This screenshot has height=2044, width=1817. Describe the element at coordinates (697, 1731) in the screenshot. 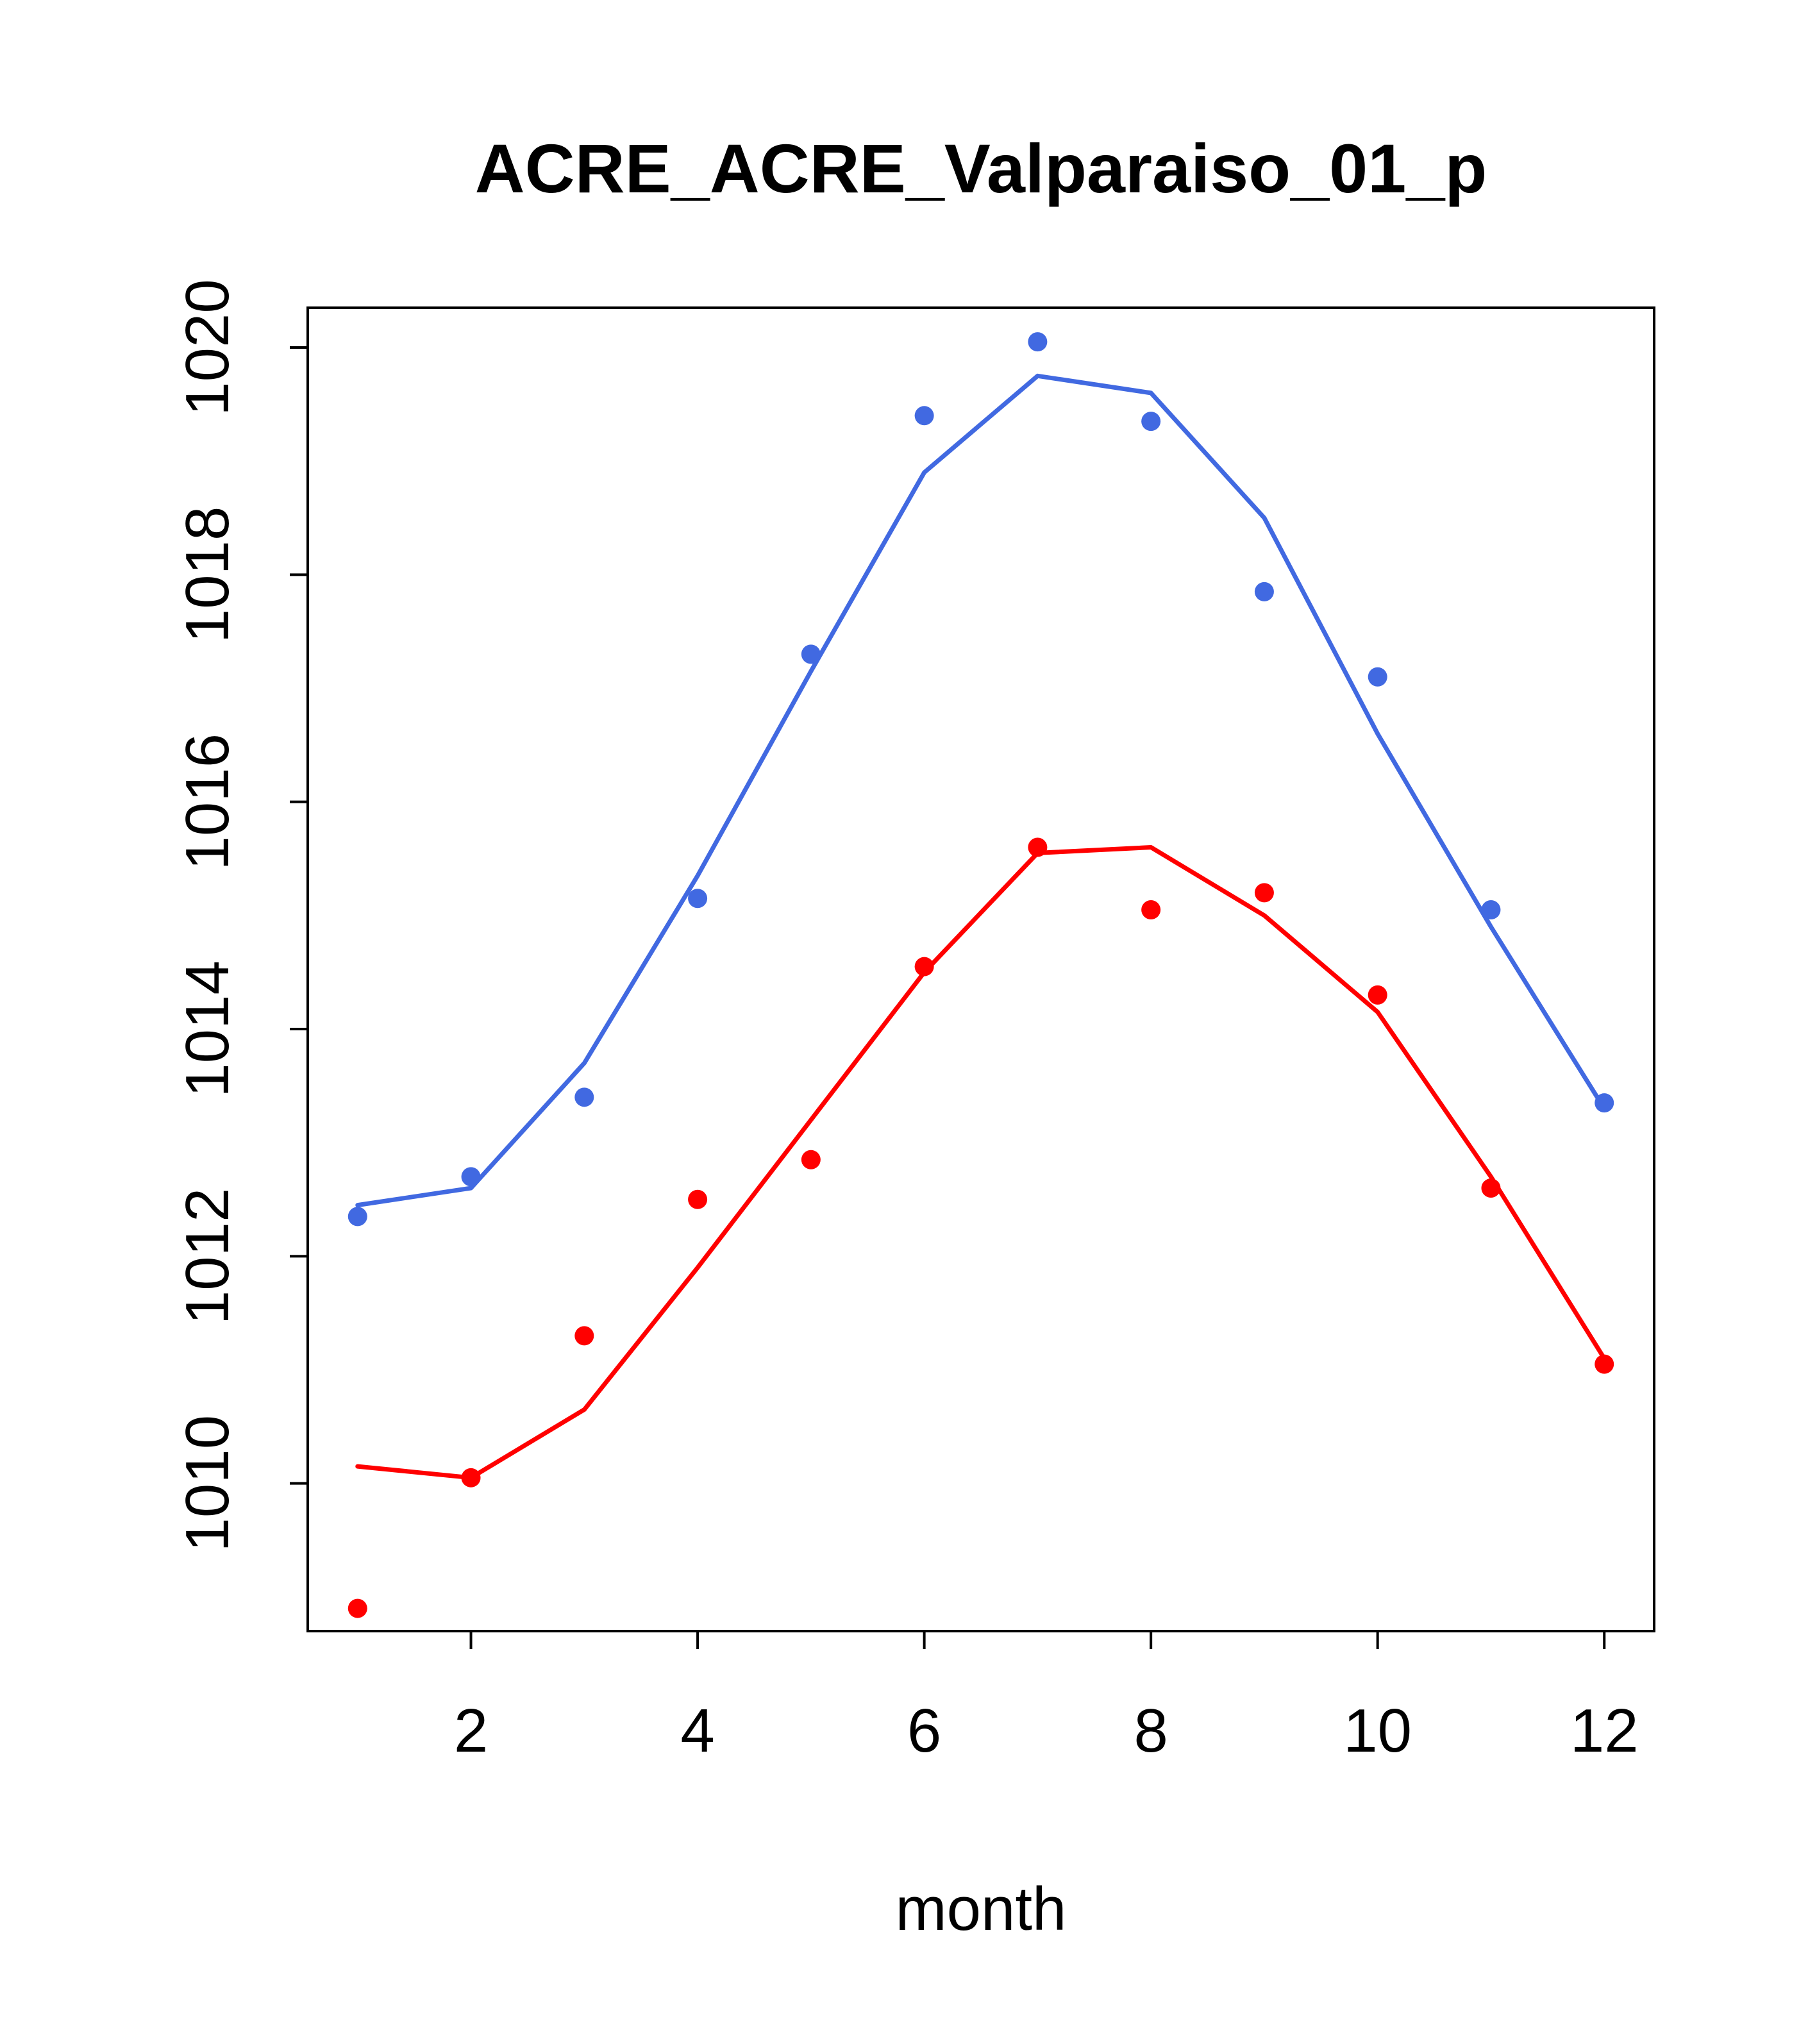

I see `x-tick-label: 4` at that location.